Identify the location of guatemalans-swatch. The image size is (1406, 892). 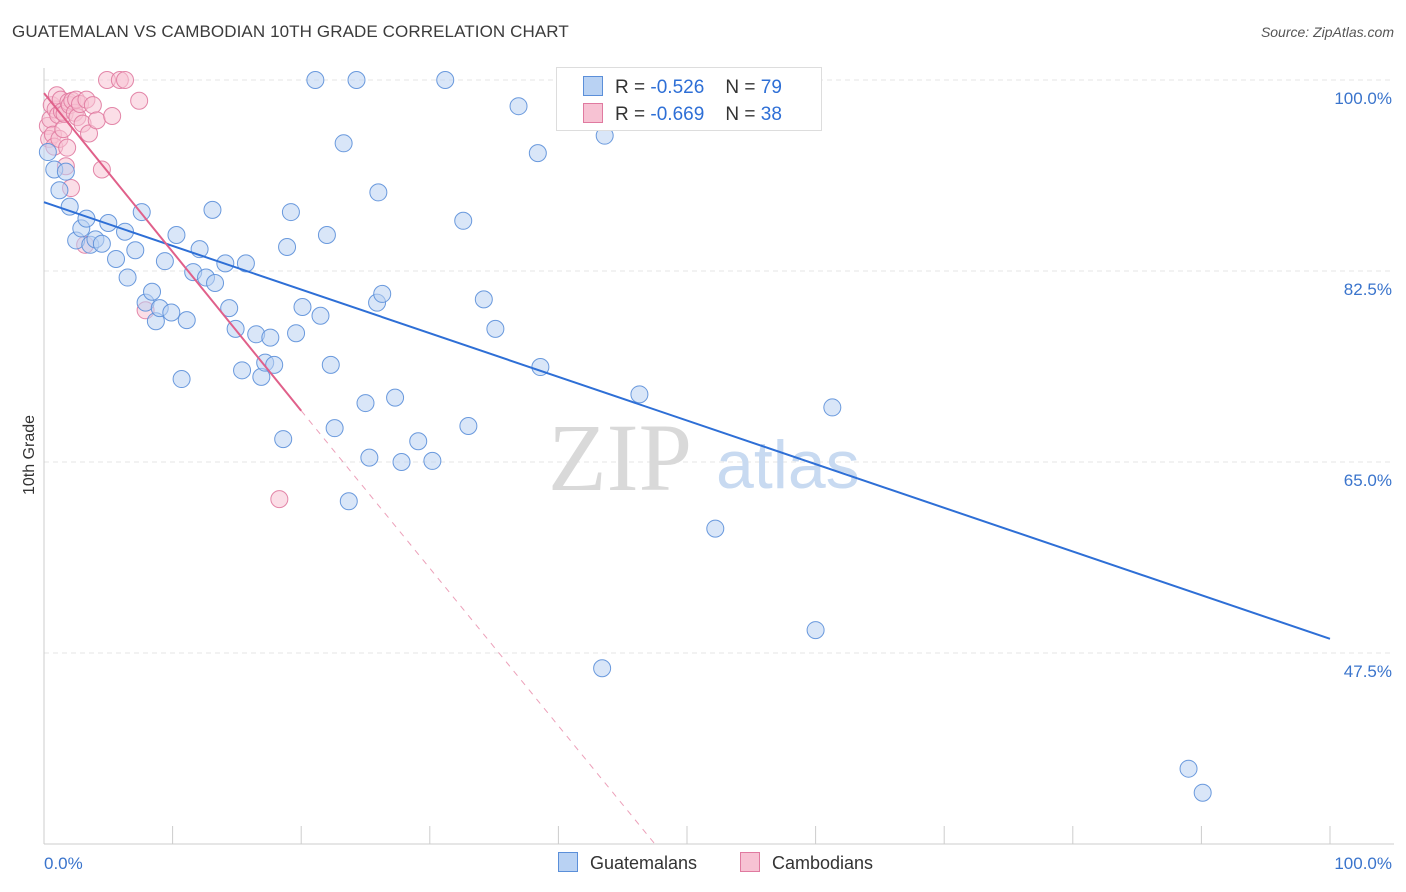
(593, 86).